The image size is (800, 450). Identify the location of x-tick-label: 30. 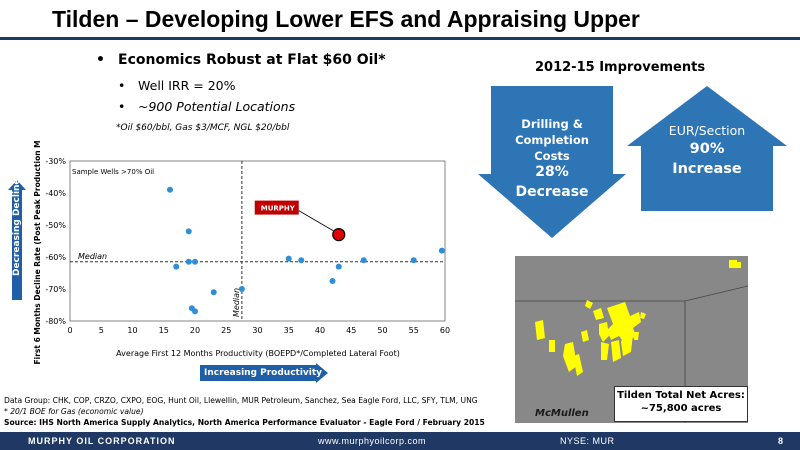
(257, 330).